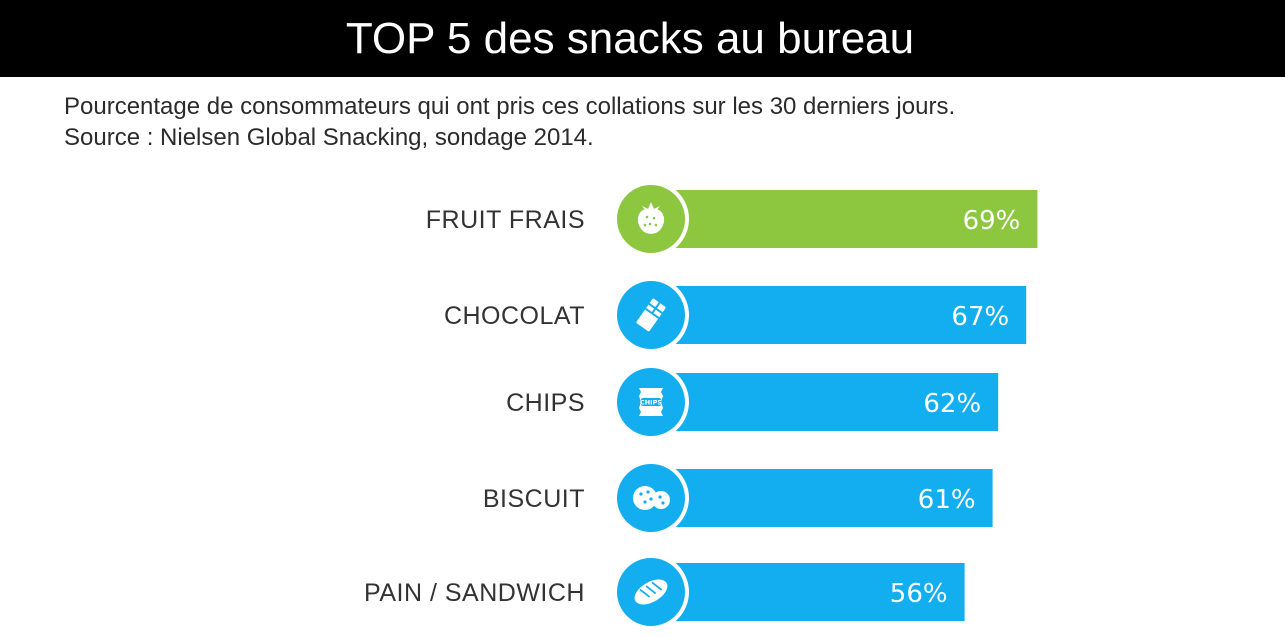  What do you see at coordinates (947, 500) in the screenshot?
I see `value-label-biscuit: 61%` at bounding box center [947, 500].